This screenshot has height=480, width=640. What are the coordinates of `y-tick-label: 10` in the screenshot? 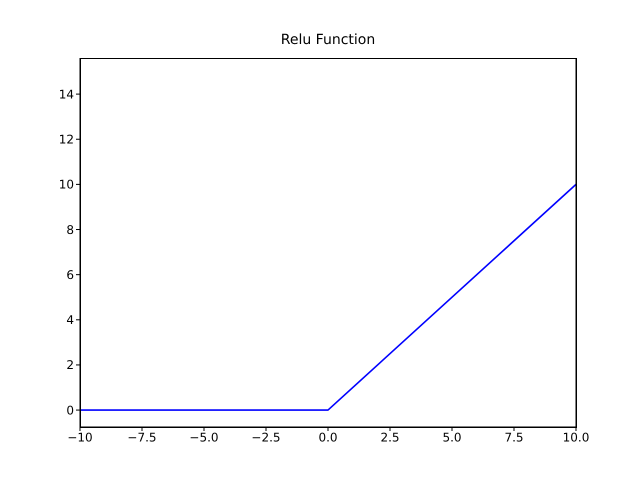 It's located at (66, 185).